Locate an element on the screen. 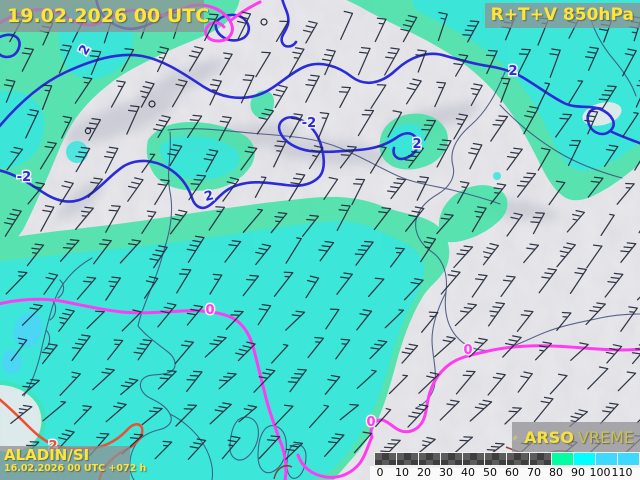  colorbar-tick-label: 10 is located at coordinates (402, 472).